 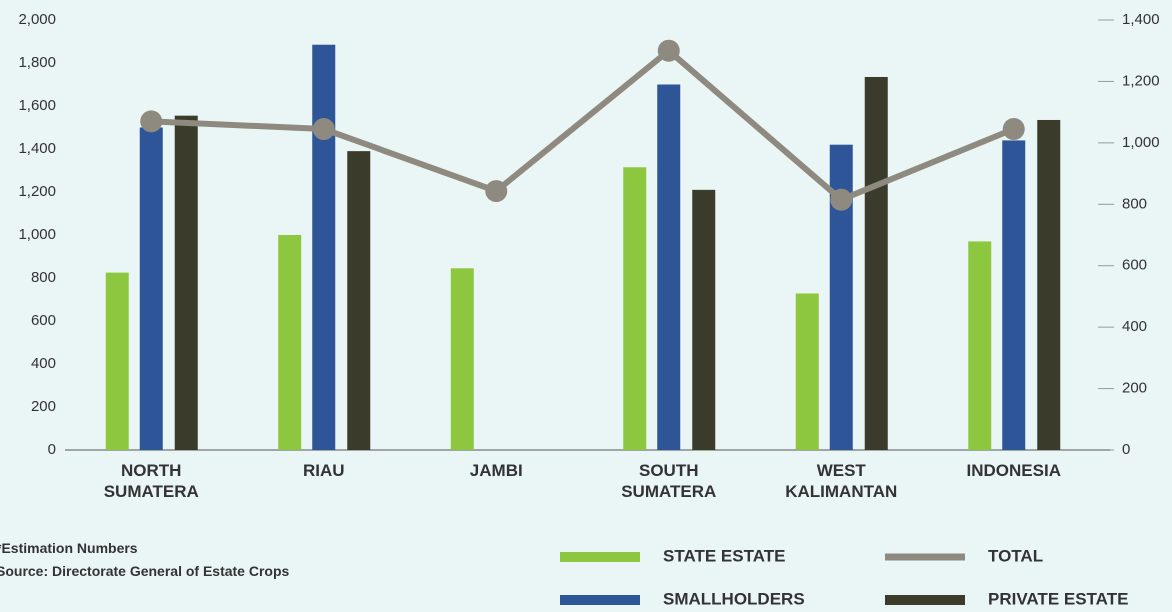 What do you see at coordinates (37, 105) in the screenshot?
I see `y-tick-label: 1,600` at bounding box center [37, 105].